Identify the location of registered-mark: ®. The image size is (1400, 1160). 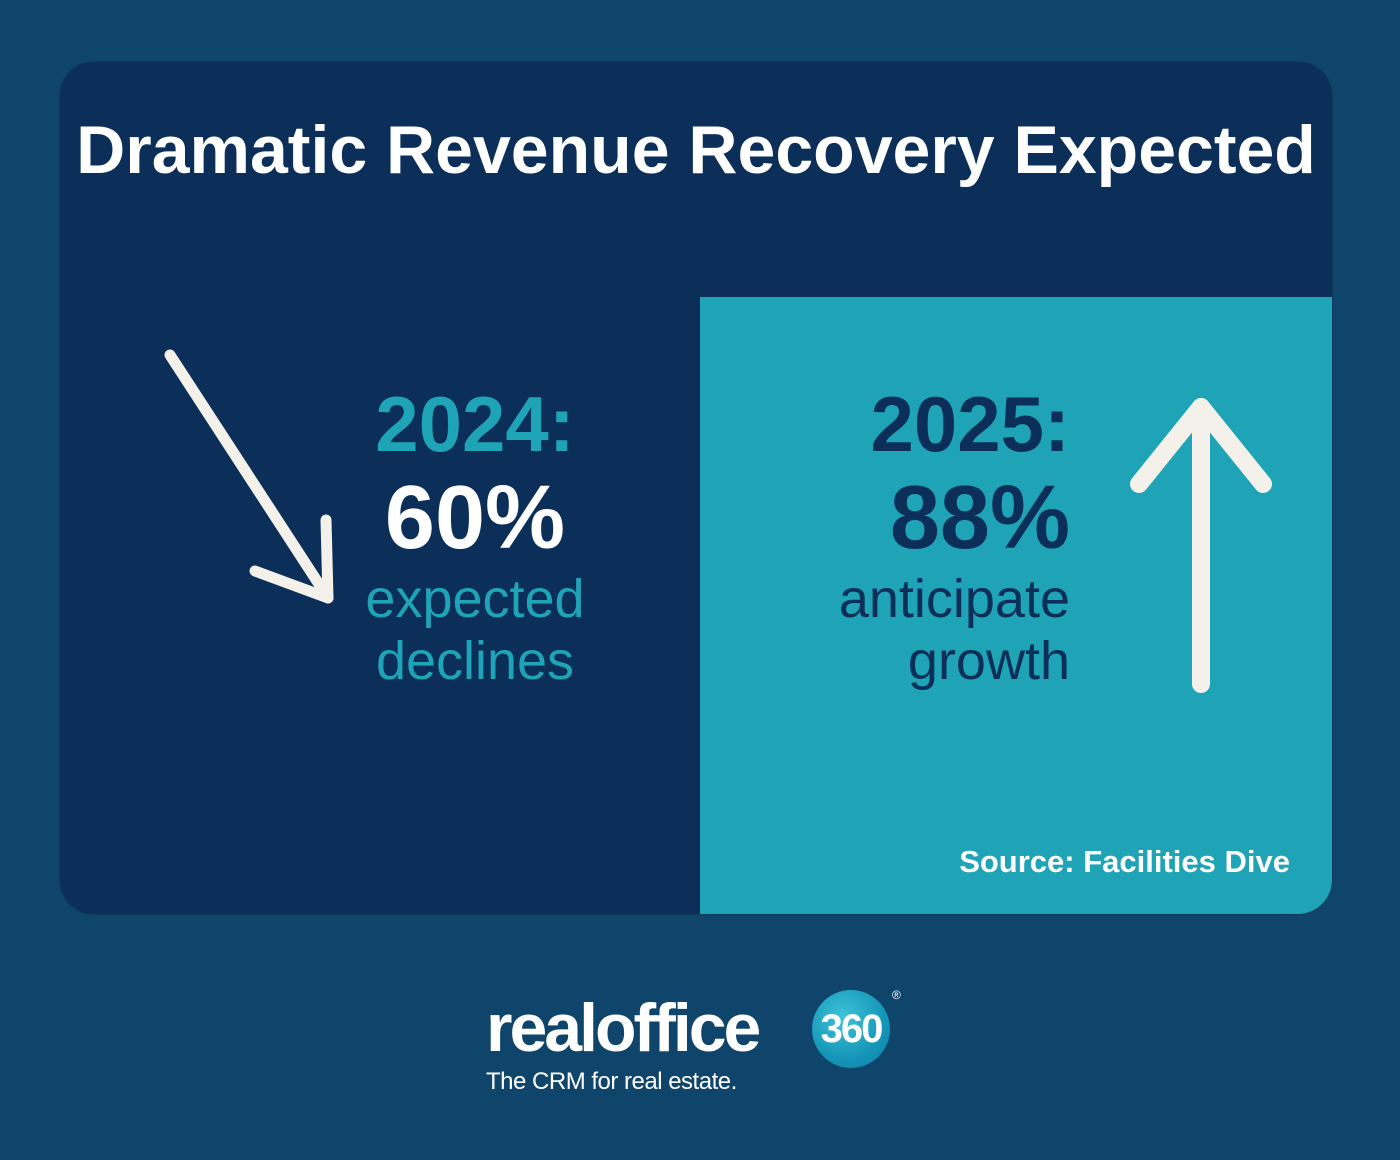
(896, 995).